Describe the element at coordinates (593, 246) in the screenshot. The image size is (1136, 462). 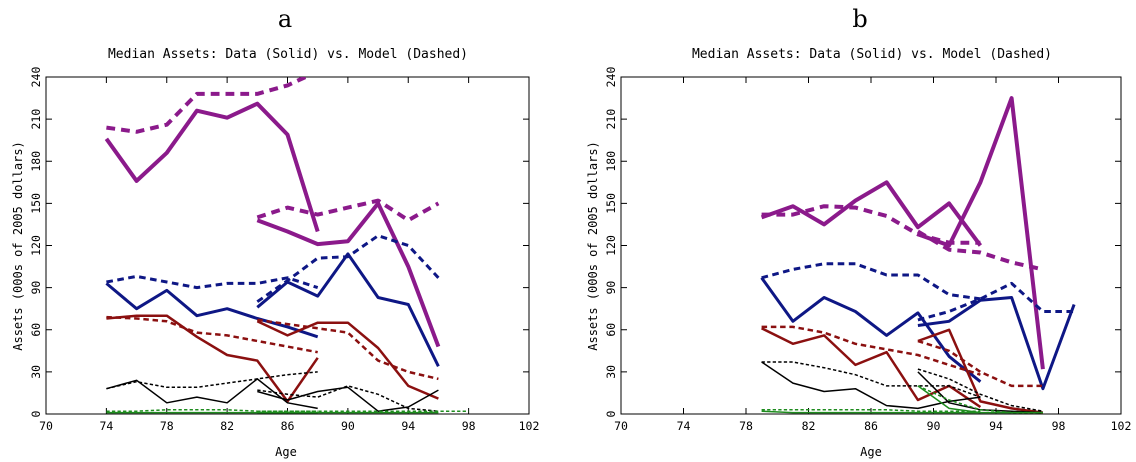
I see `panel-b-y-axis-label: Assets (000s of 2005 dollars)` at that location.